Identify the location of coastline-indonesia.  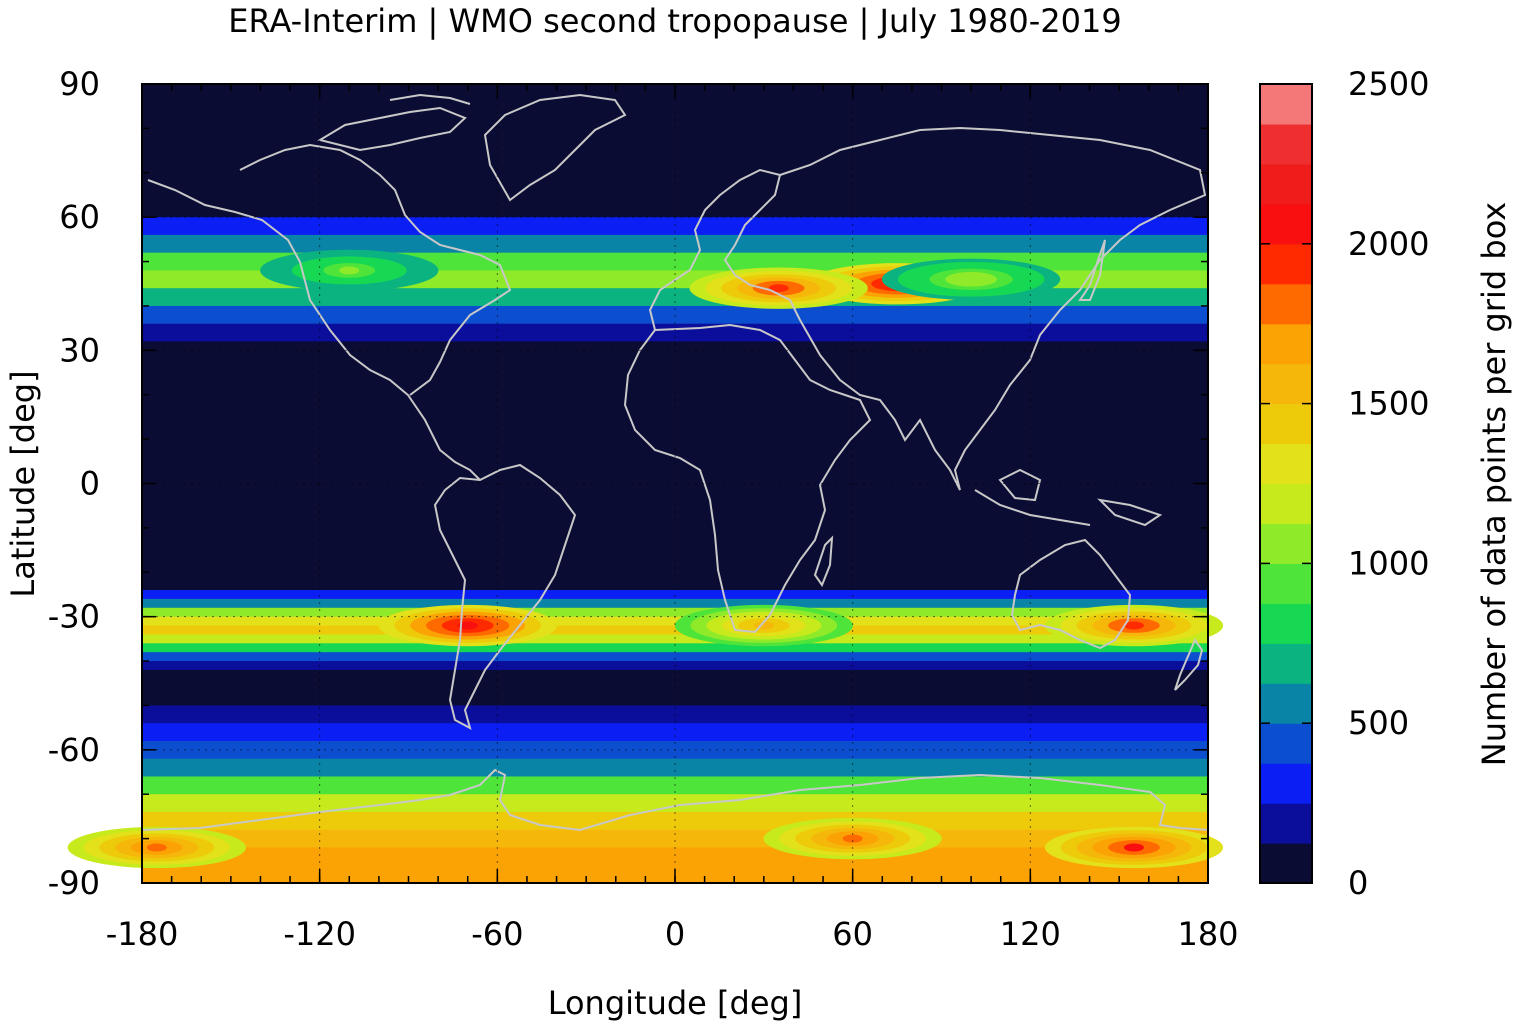
(1068, 497).